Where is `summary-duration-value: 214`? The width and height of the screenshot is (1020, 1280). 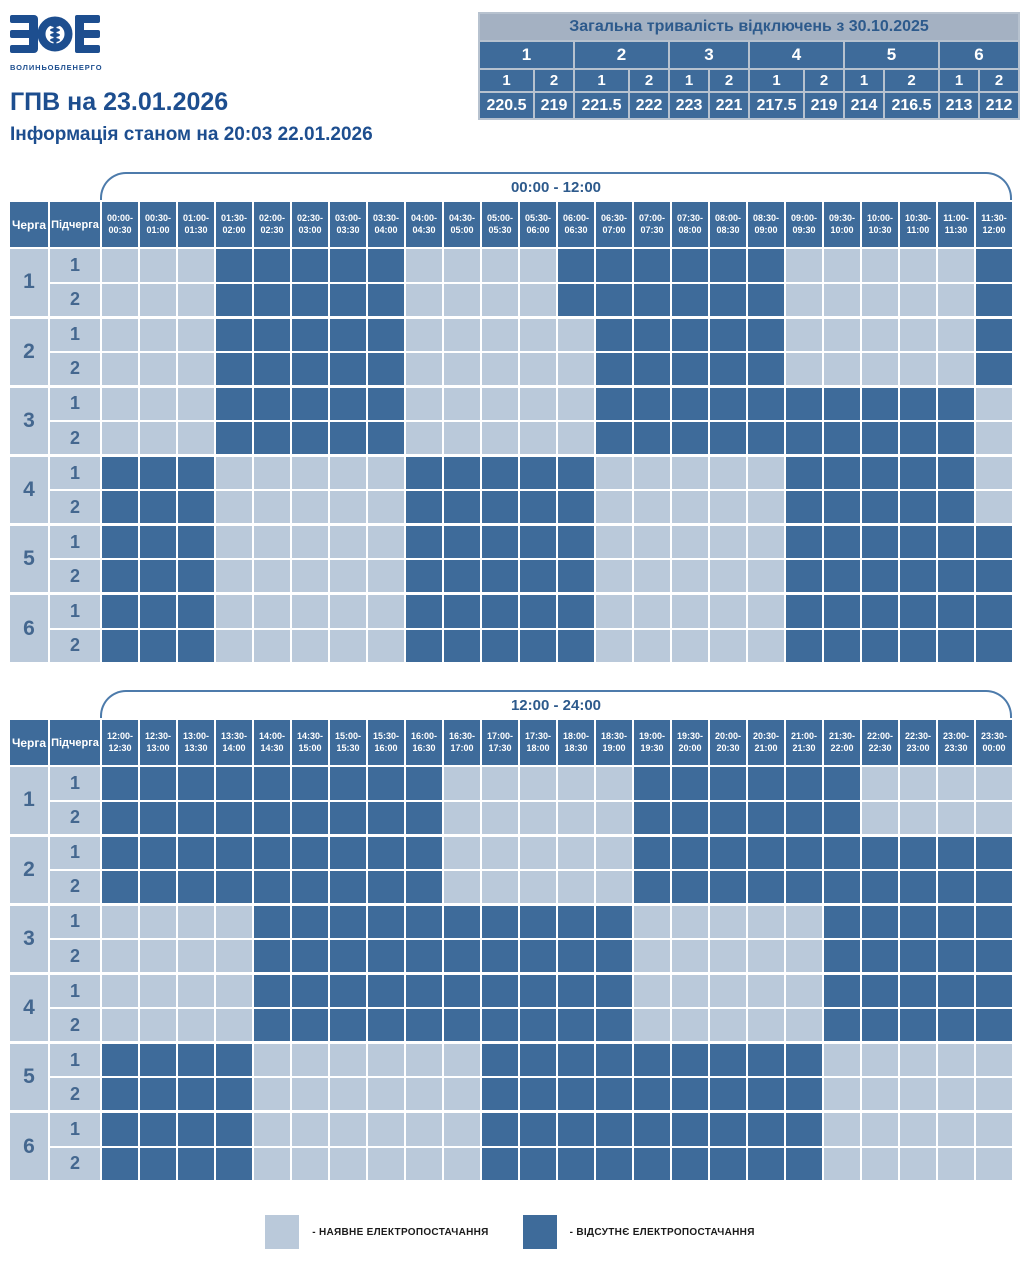
summary-duration-value: 214 is located at coordinates (864, 105).